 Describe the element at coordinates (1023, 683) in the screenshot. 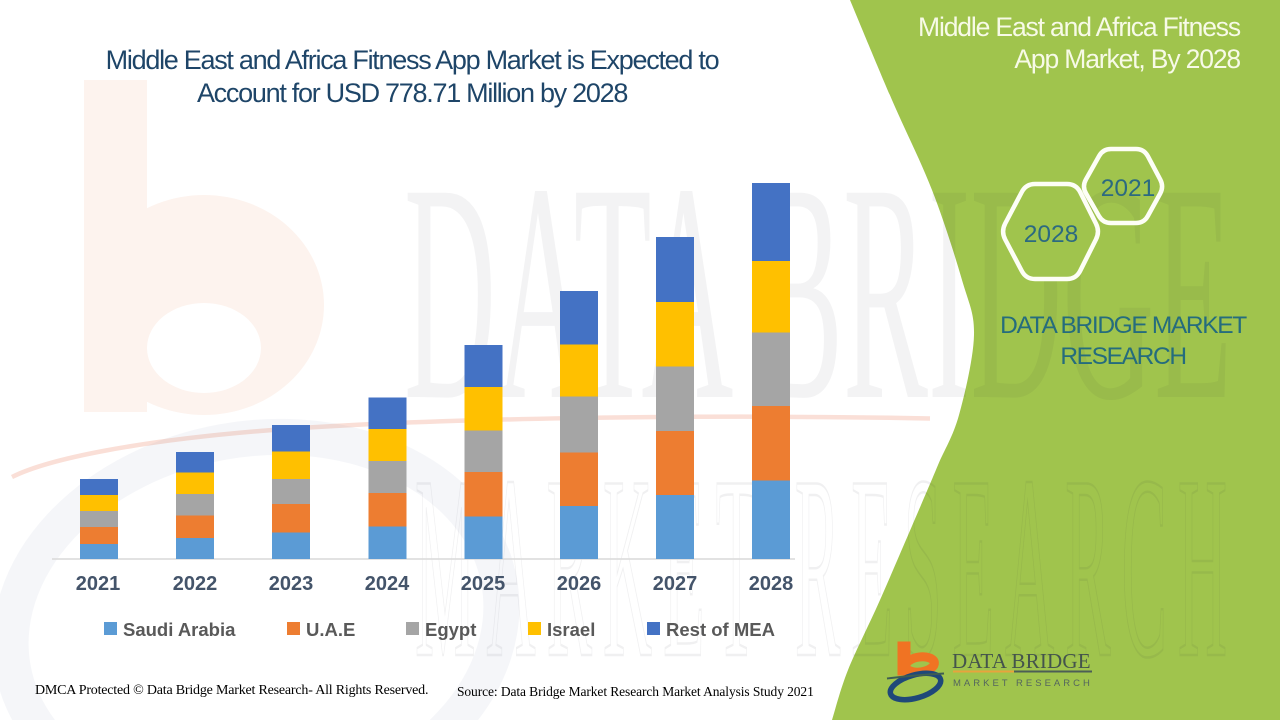

I see `svg-text: MARKET RESEARCH` at that location.